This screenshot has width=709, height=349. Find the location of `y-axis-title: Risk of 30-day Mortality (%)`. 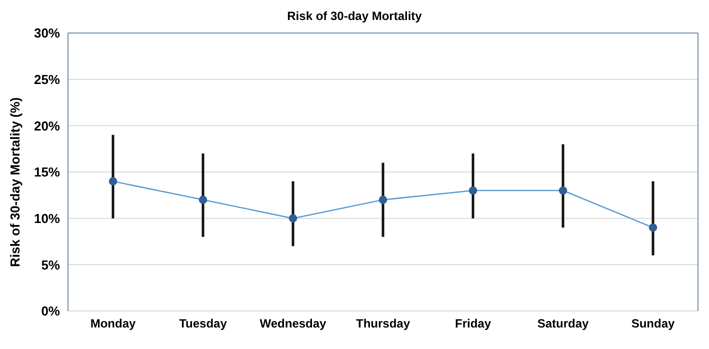

y-axis-title: Risk of 30-day Mortality (%) is located at coordinates (15, 182).